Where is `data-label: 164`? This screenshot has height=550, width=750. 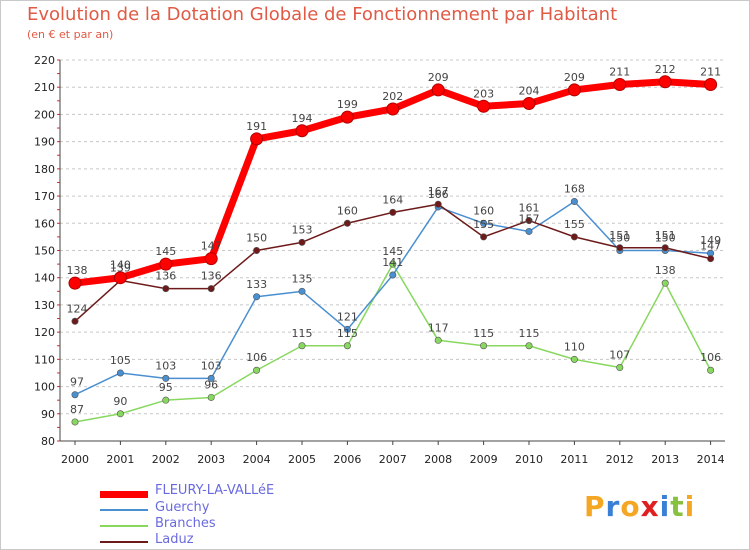
data-label: 164 is located at coordinates (392, 199).